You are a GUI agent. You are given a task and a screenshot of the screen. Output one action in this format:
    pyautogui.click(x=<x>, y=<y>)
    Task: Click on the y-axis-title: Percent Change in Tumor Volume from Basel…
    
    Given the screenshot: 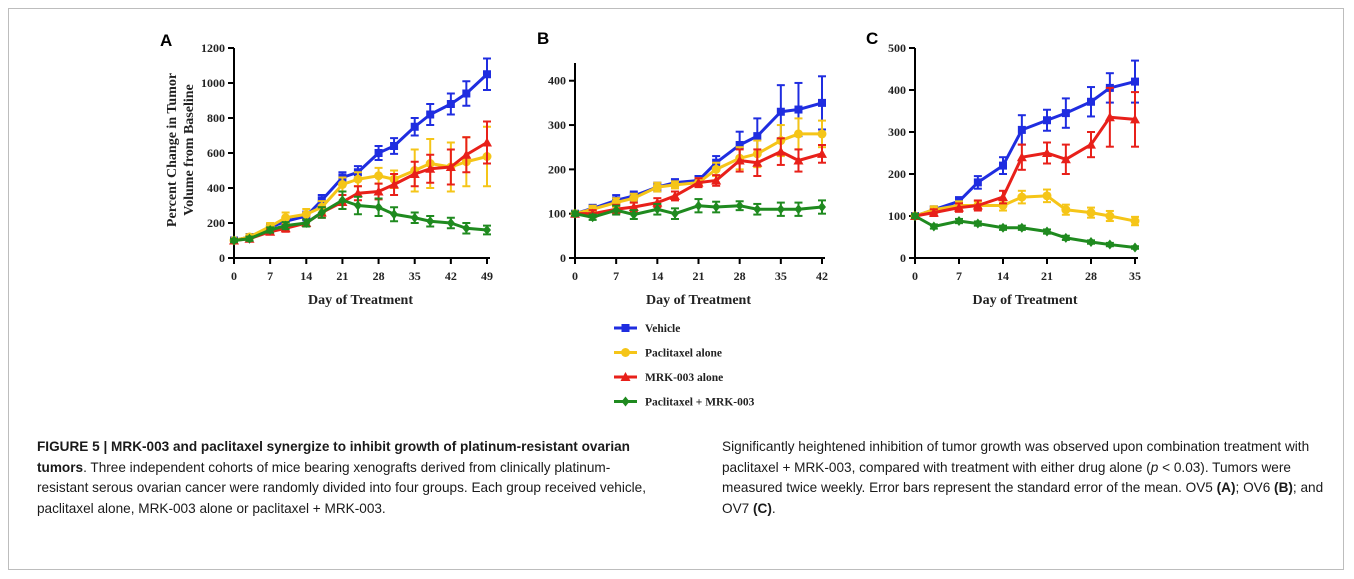 What is the action you would take?
    pyautogui.click(x=181, y=150)
    